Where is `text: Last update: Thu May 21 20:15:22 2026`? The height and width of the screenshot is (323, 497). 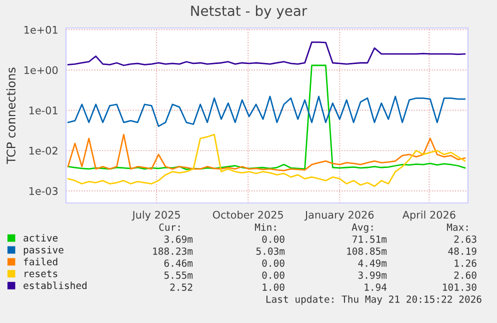 text: Last update: Thu May 21 20:15:22 2026 is located at coordinates (374, 300).